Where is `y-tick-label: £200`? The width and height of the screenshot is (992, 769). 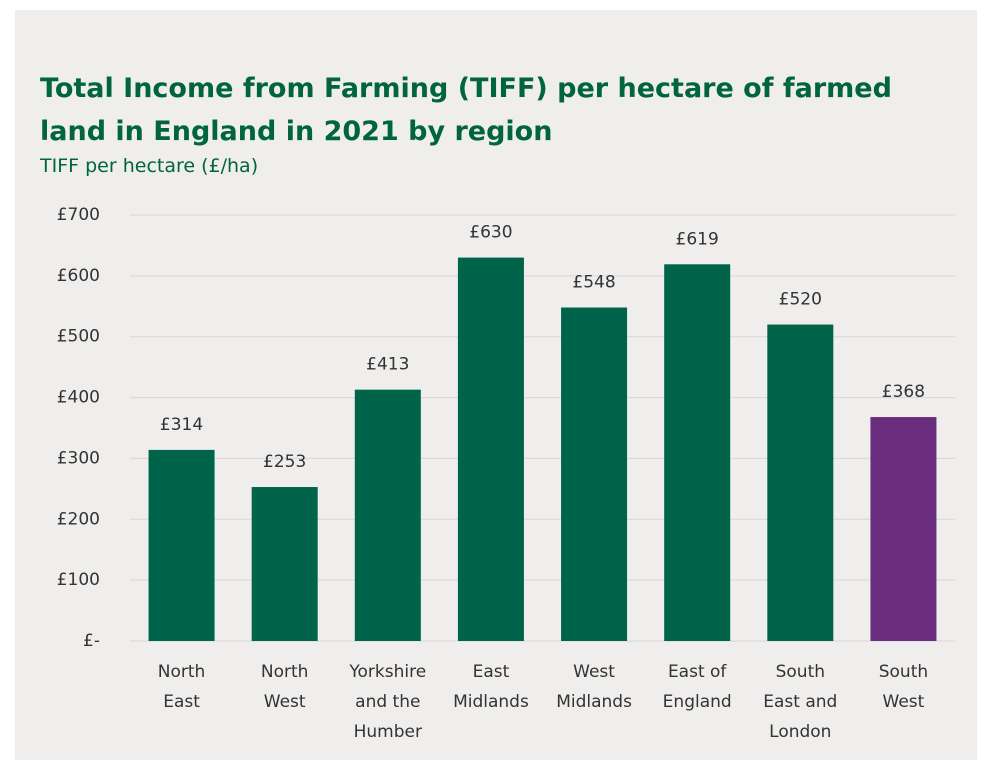
y-tick-label: £200 is located at coordinates (78, 519).